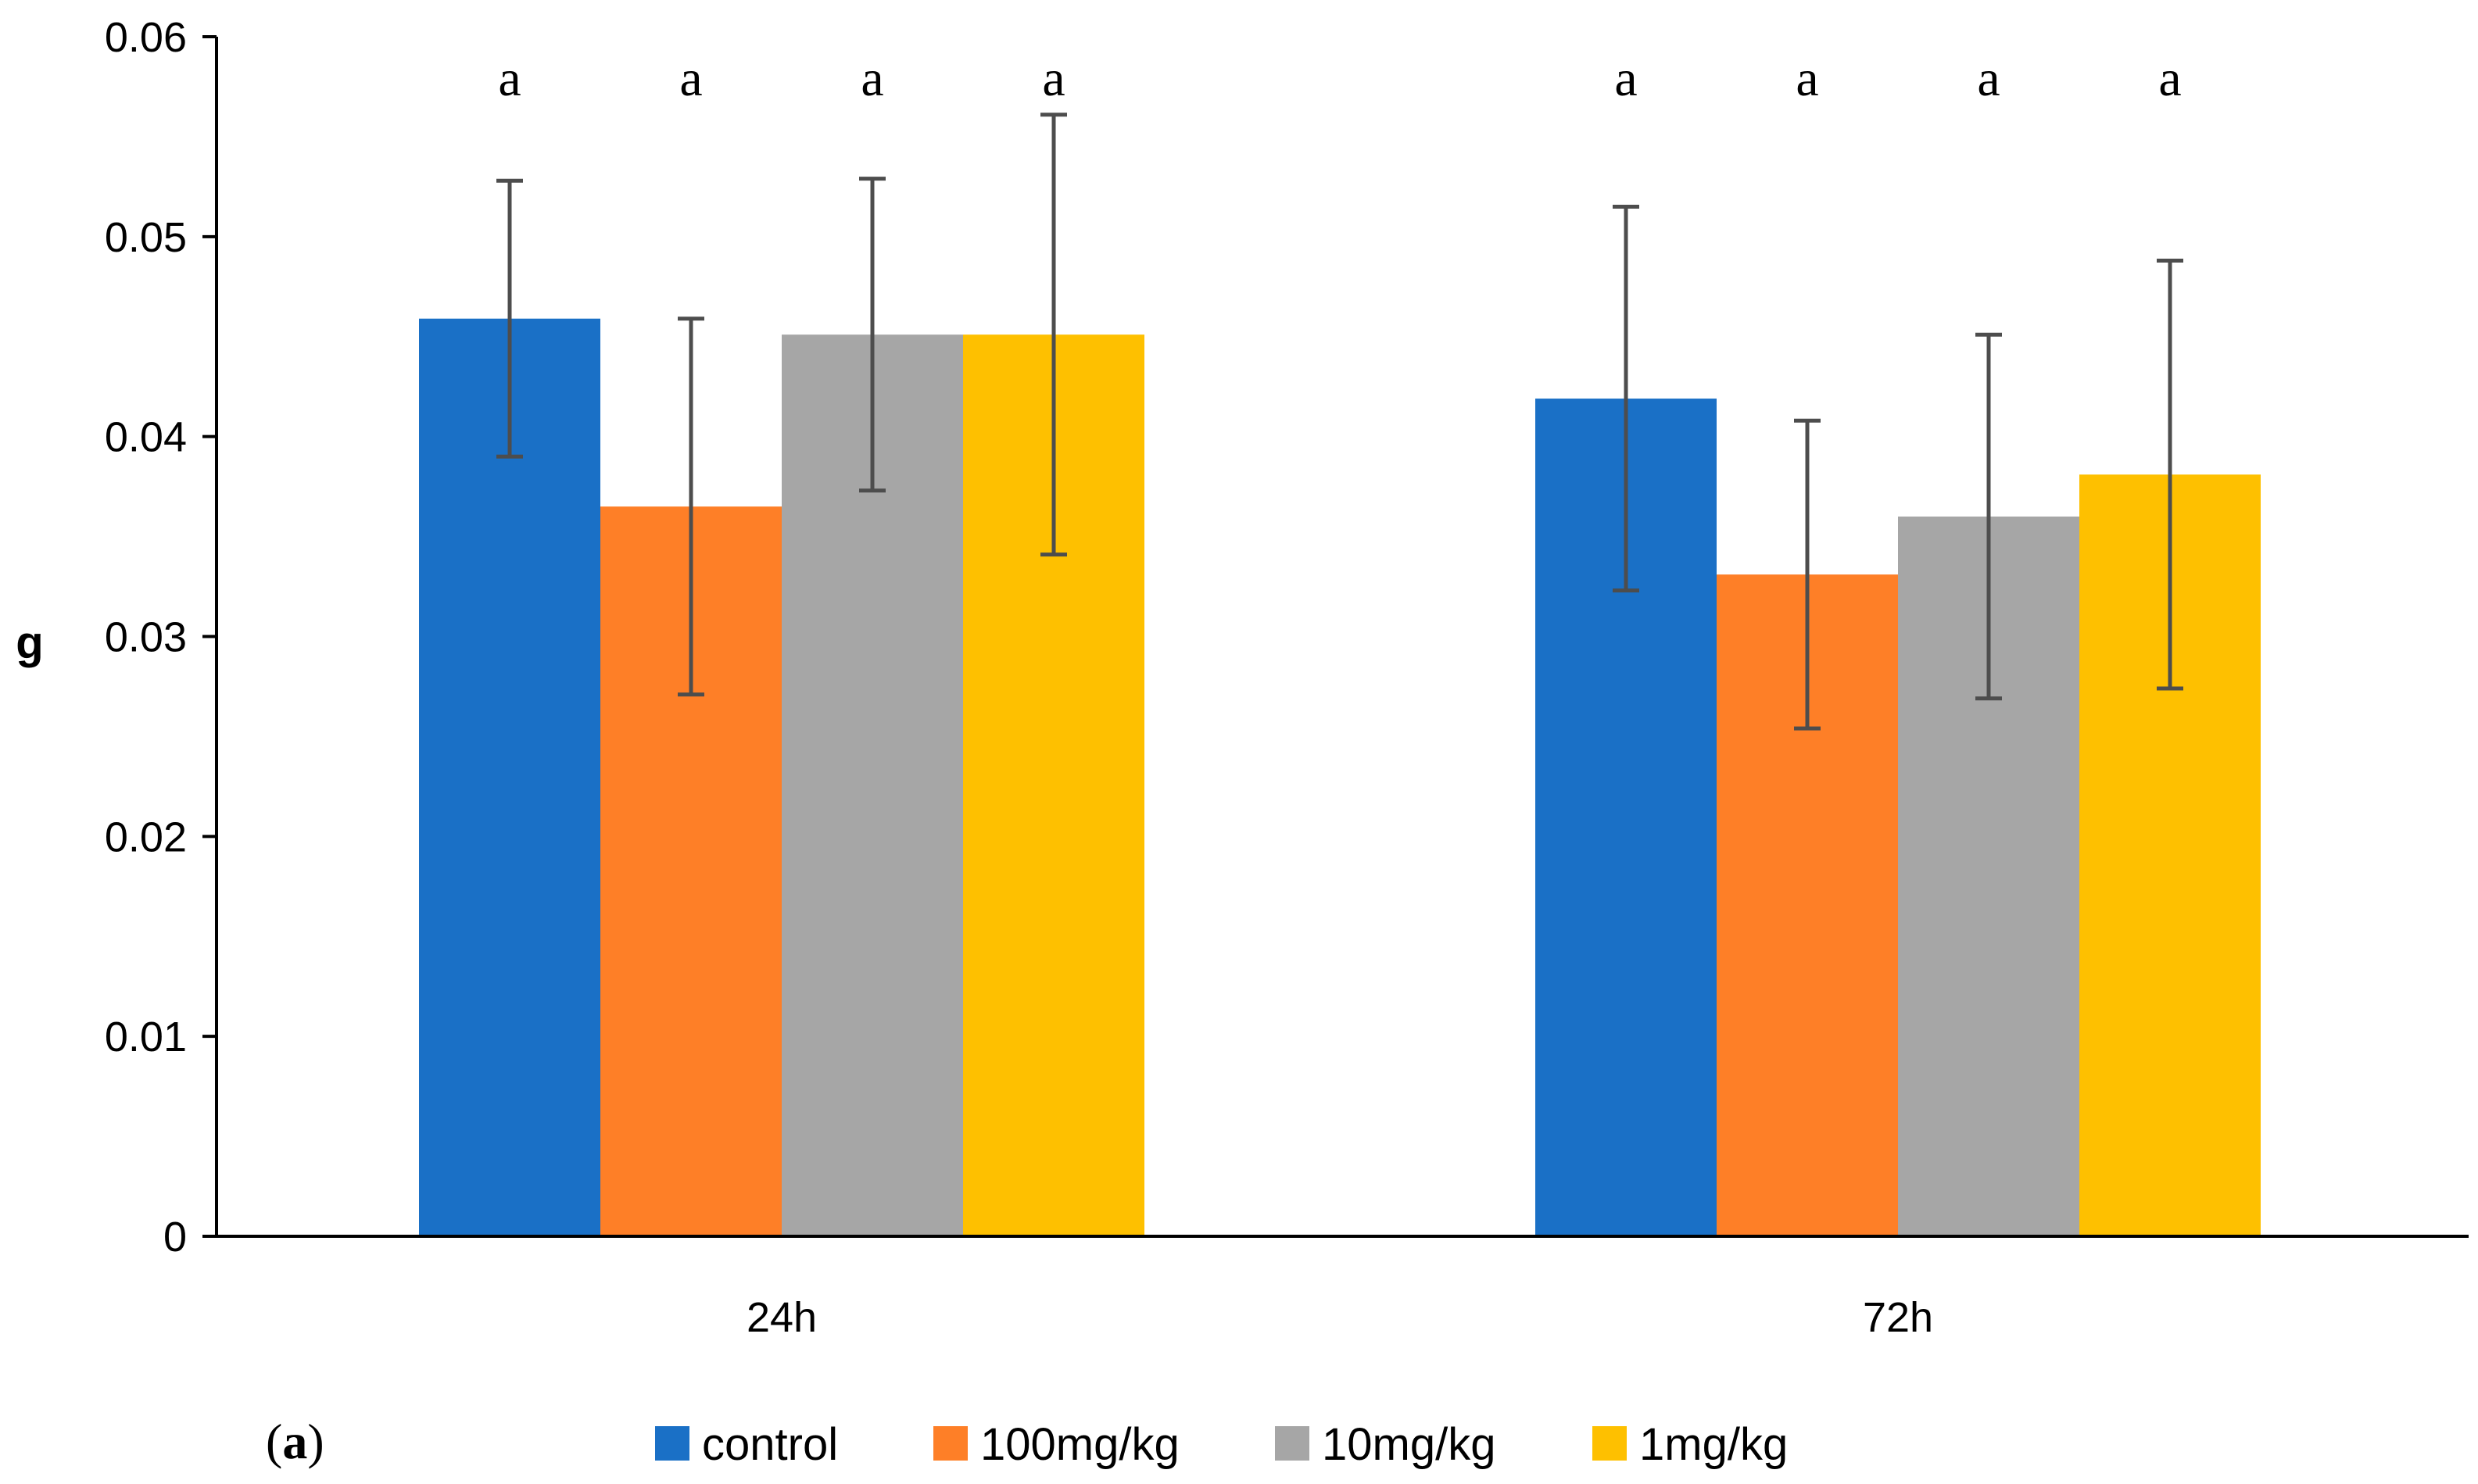 The height and width of the screenshot is (1484, 2478). Describe the element at coordinates (146, 437) in the screenshot. I see `y-tick-label: 0.04` at that location.